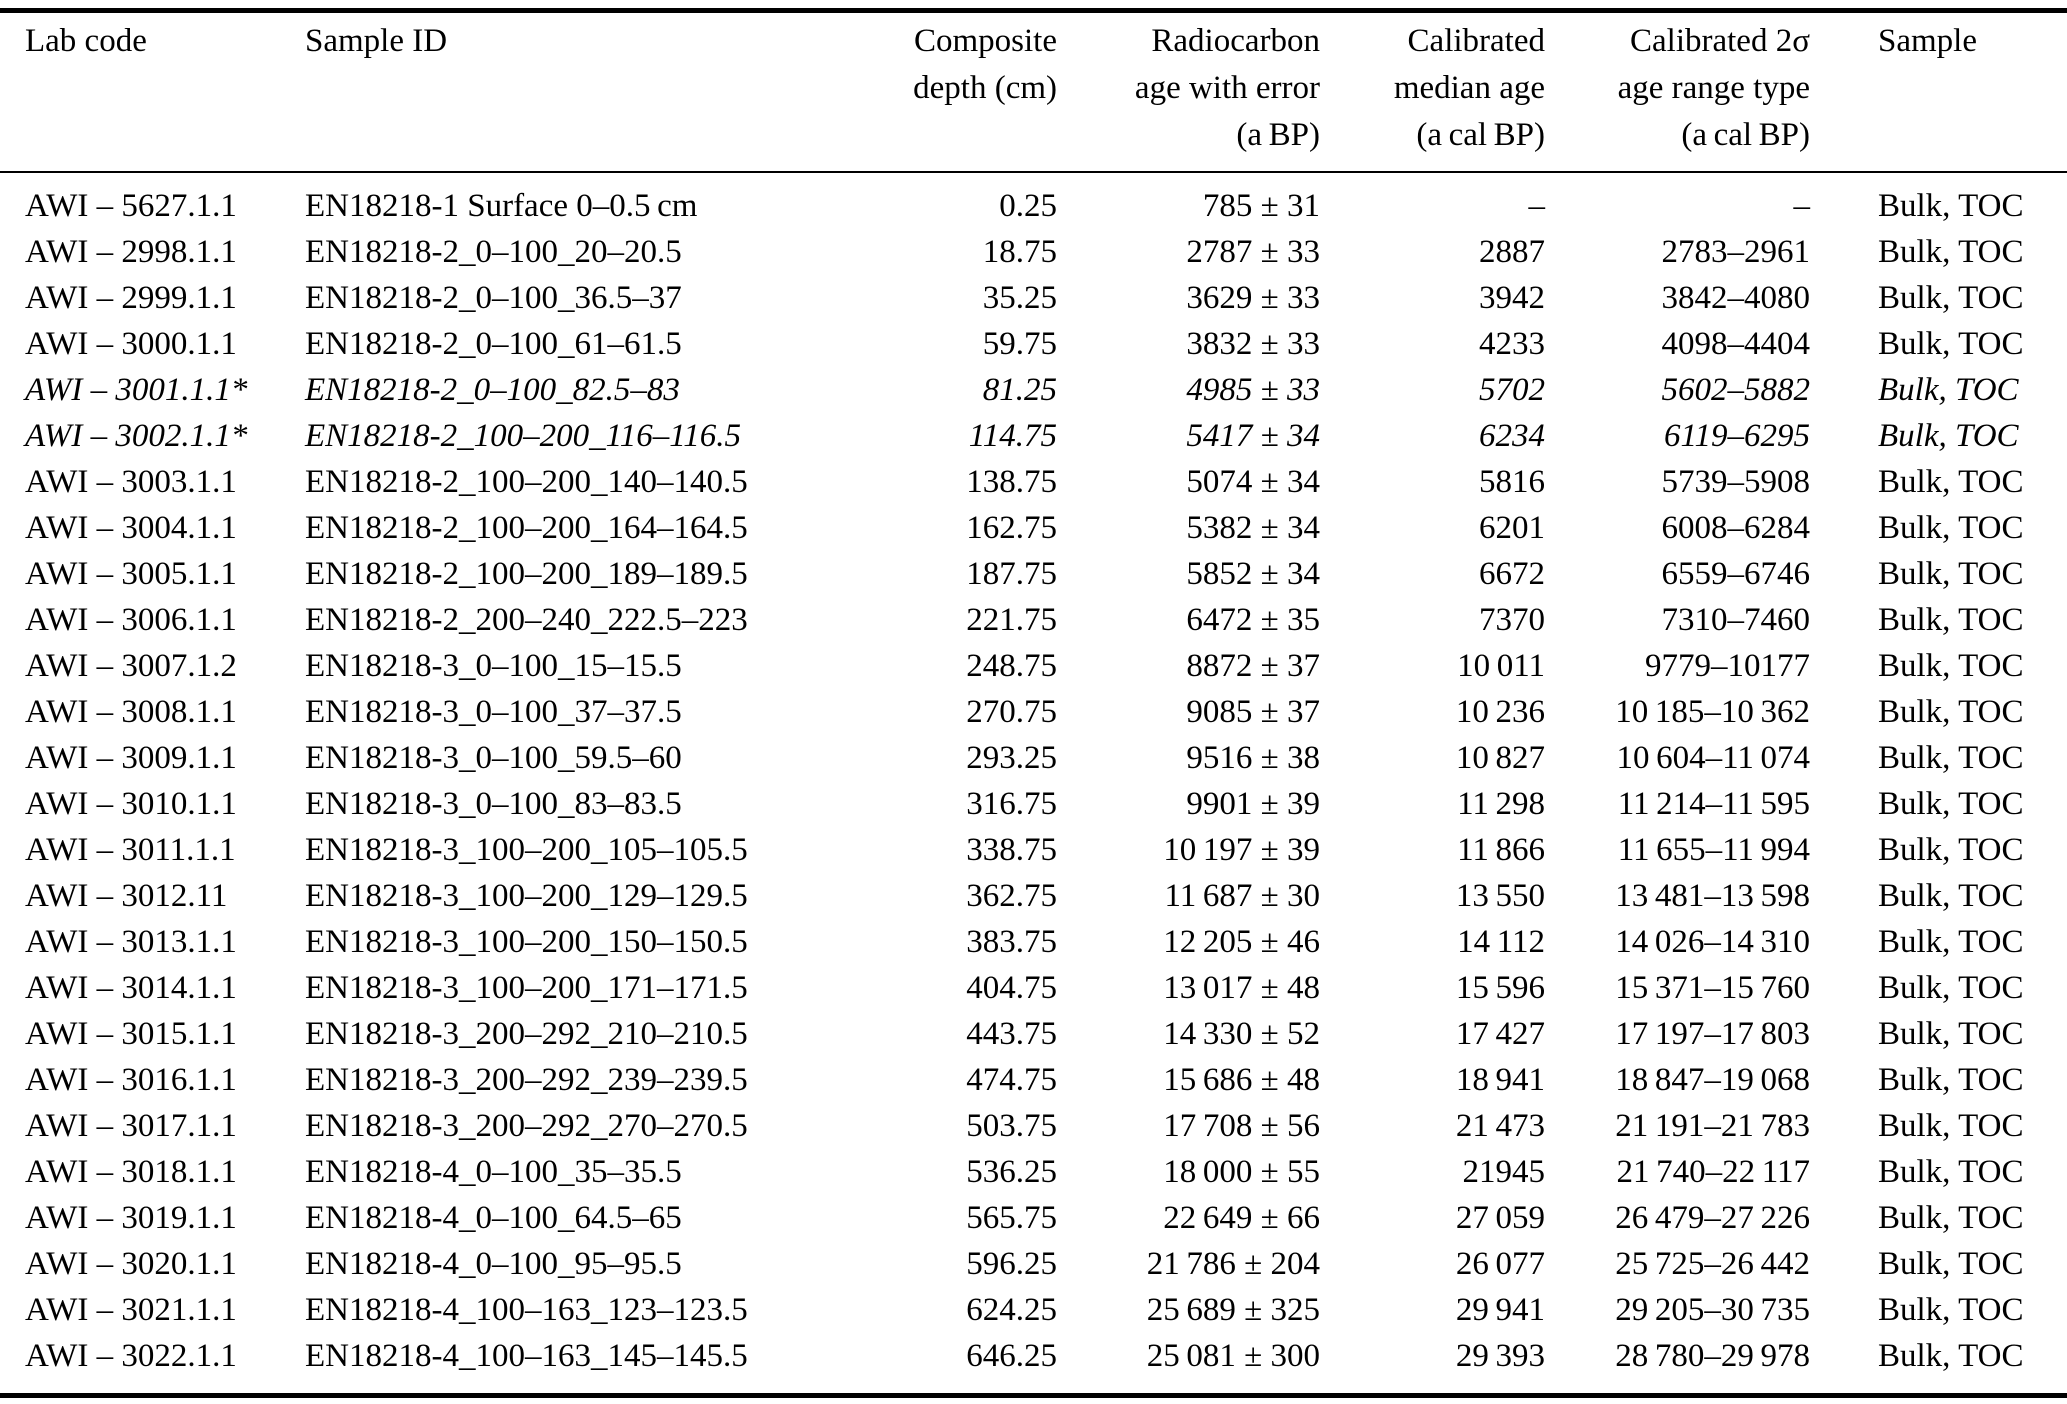  What do you see at coordinates (1736, 528) in the screenshot?
I see `cell-age_range: 6008–6284` at bounding box center [1736, 528].